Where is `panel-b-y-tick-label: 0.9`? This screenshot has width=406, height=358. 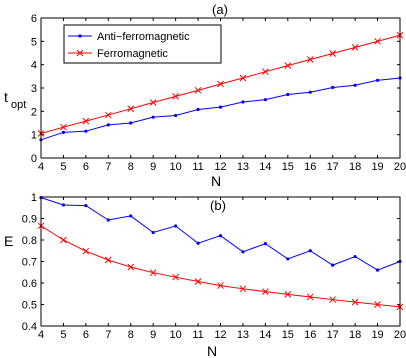
panel-b-y-tick-label: 0.9 is located at coordinates (29, 220).